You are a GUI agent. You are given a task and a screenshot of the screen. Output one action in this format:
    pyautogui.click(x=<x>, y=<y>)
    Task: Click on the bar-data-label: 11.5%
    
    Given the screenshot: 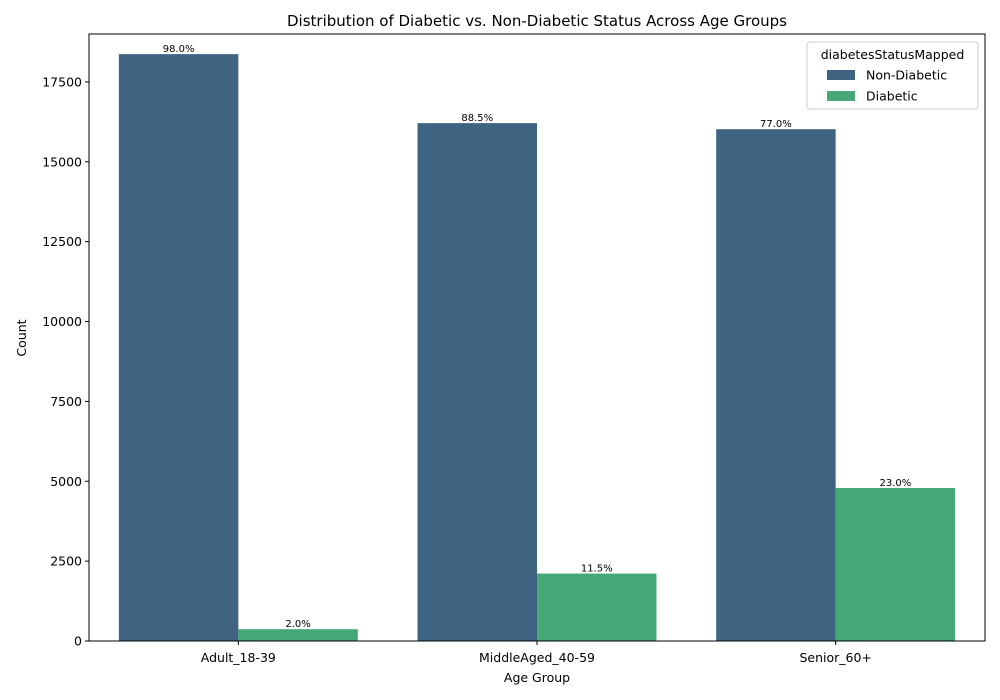 What is the action you would take?
    pyautogui.click(x=597, y=569)
    